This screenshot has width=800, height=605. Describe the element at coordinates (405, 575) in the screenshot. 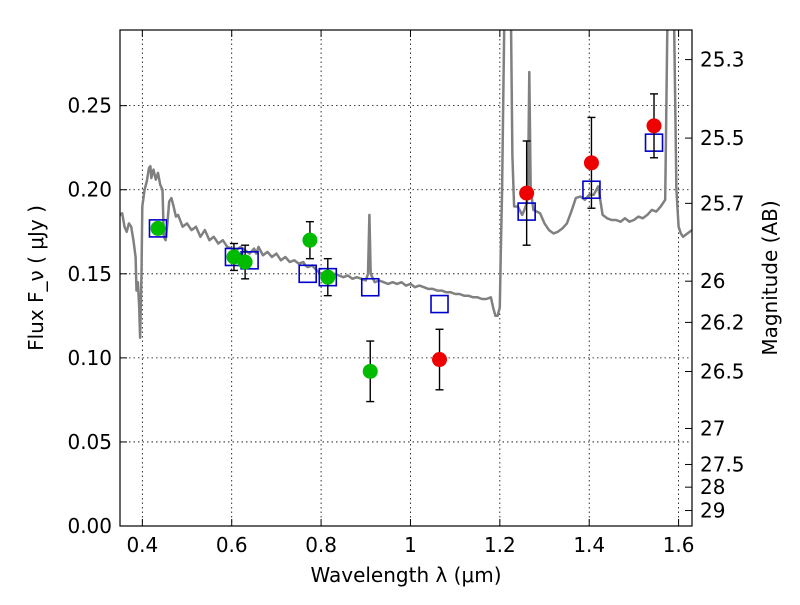

I see `x-axis-title: Wavelength λ (μm)` at that location.